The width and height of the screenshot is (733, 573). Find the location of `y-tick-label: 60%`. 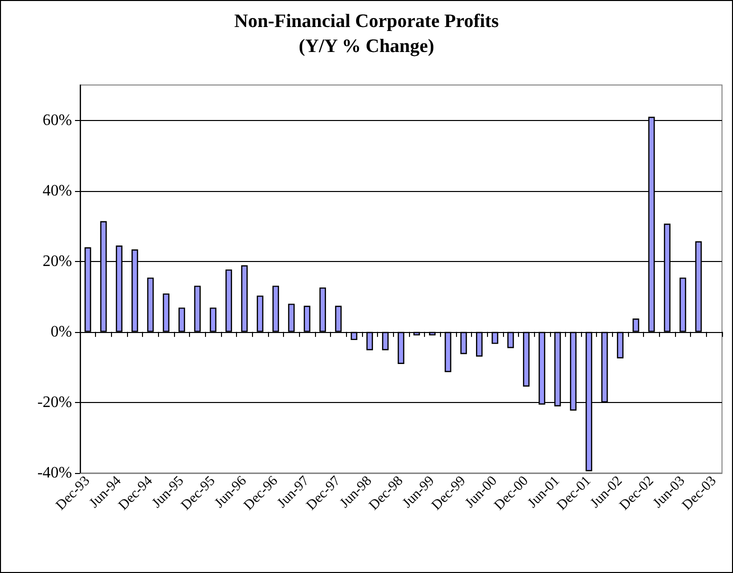

y-tick-label: 60% is located at coordinates (57, 120).